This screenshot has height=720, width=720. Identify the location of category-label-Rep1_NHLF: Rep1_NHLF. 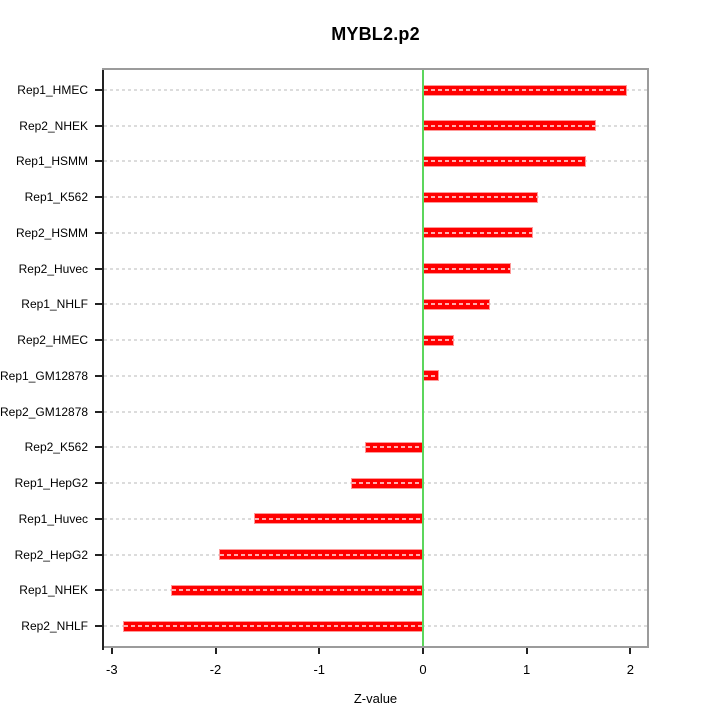
(54, 304).